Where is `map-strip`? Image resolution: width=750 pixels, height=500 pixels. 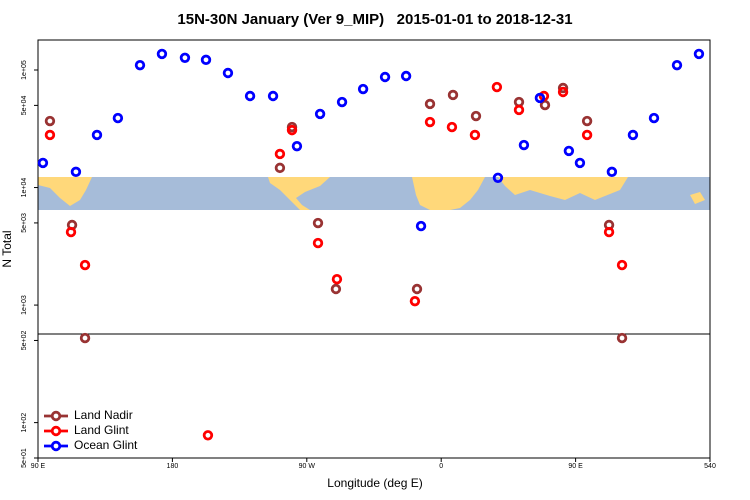 map-strip is located at coordinates (374, 193).